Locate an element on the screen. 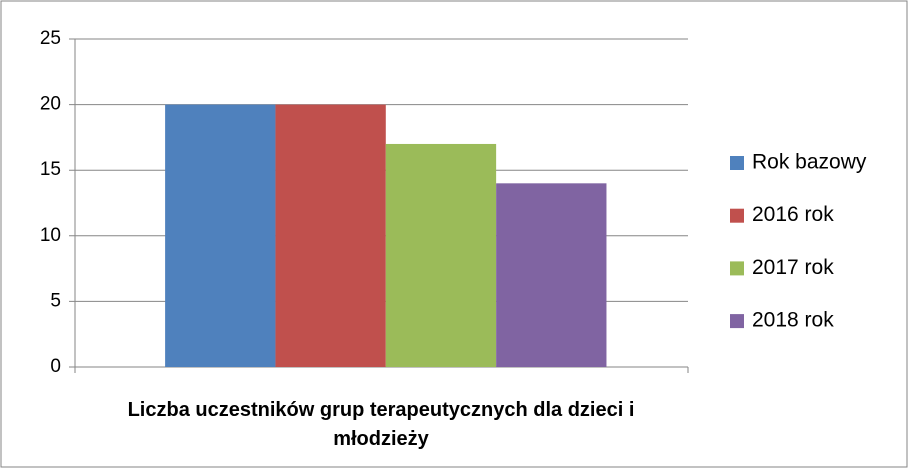 This screenshot has height=469, width=909. y-tick-label: 25 is located at coordinates (50, 38).